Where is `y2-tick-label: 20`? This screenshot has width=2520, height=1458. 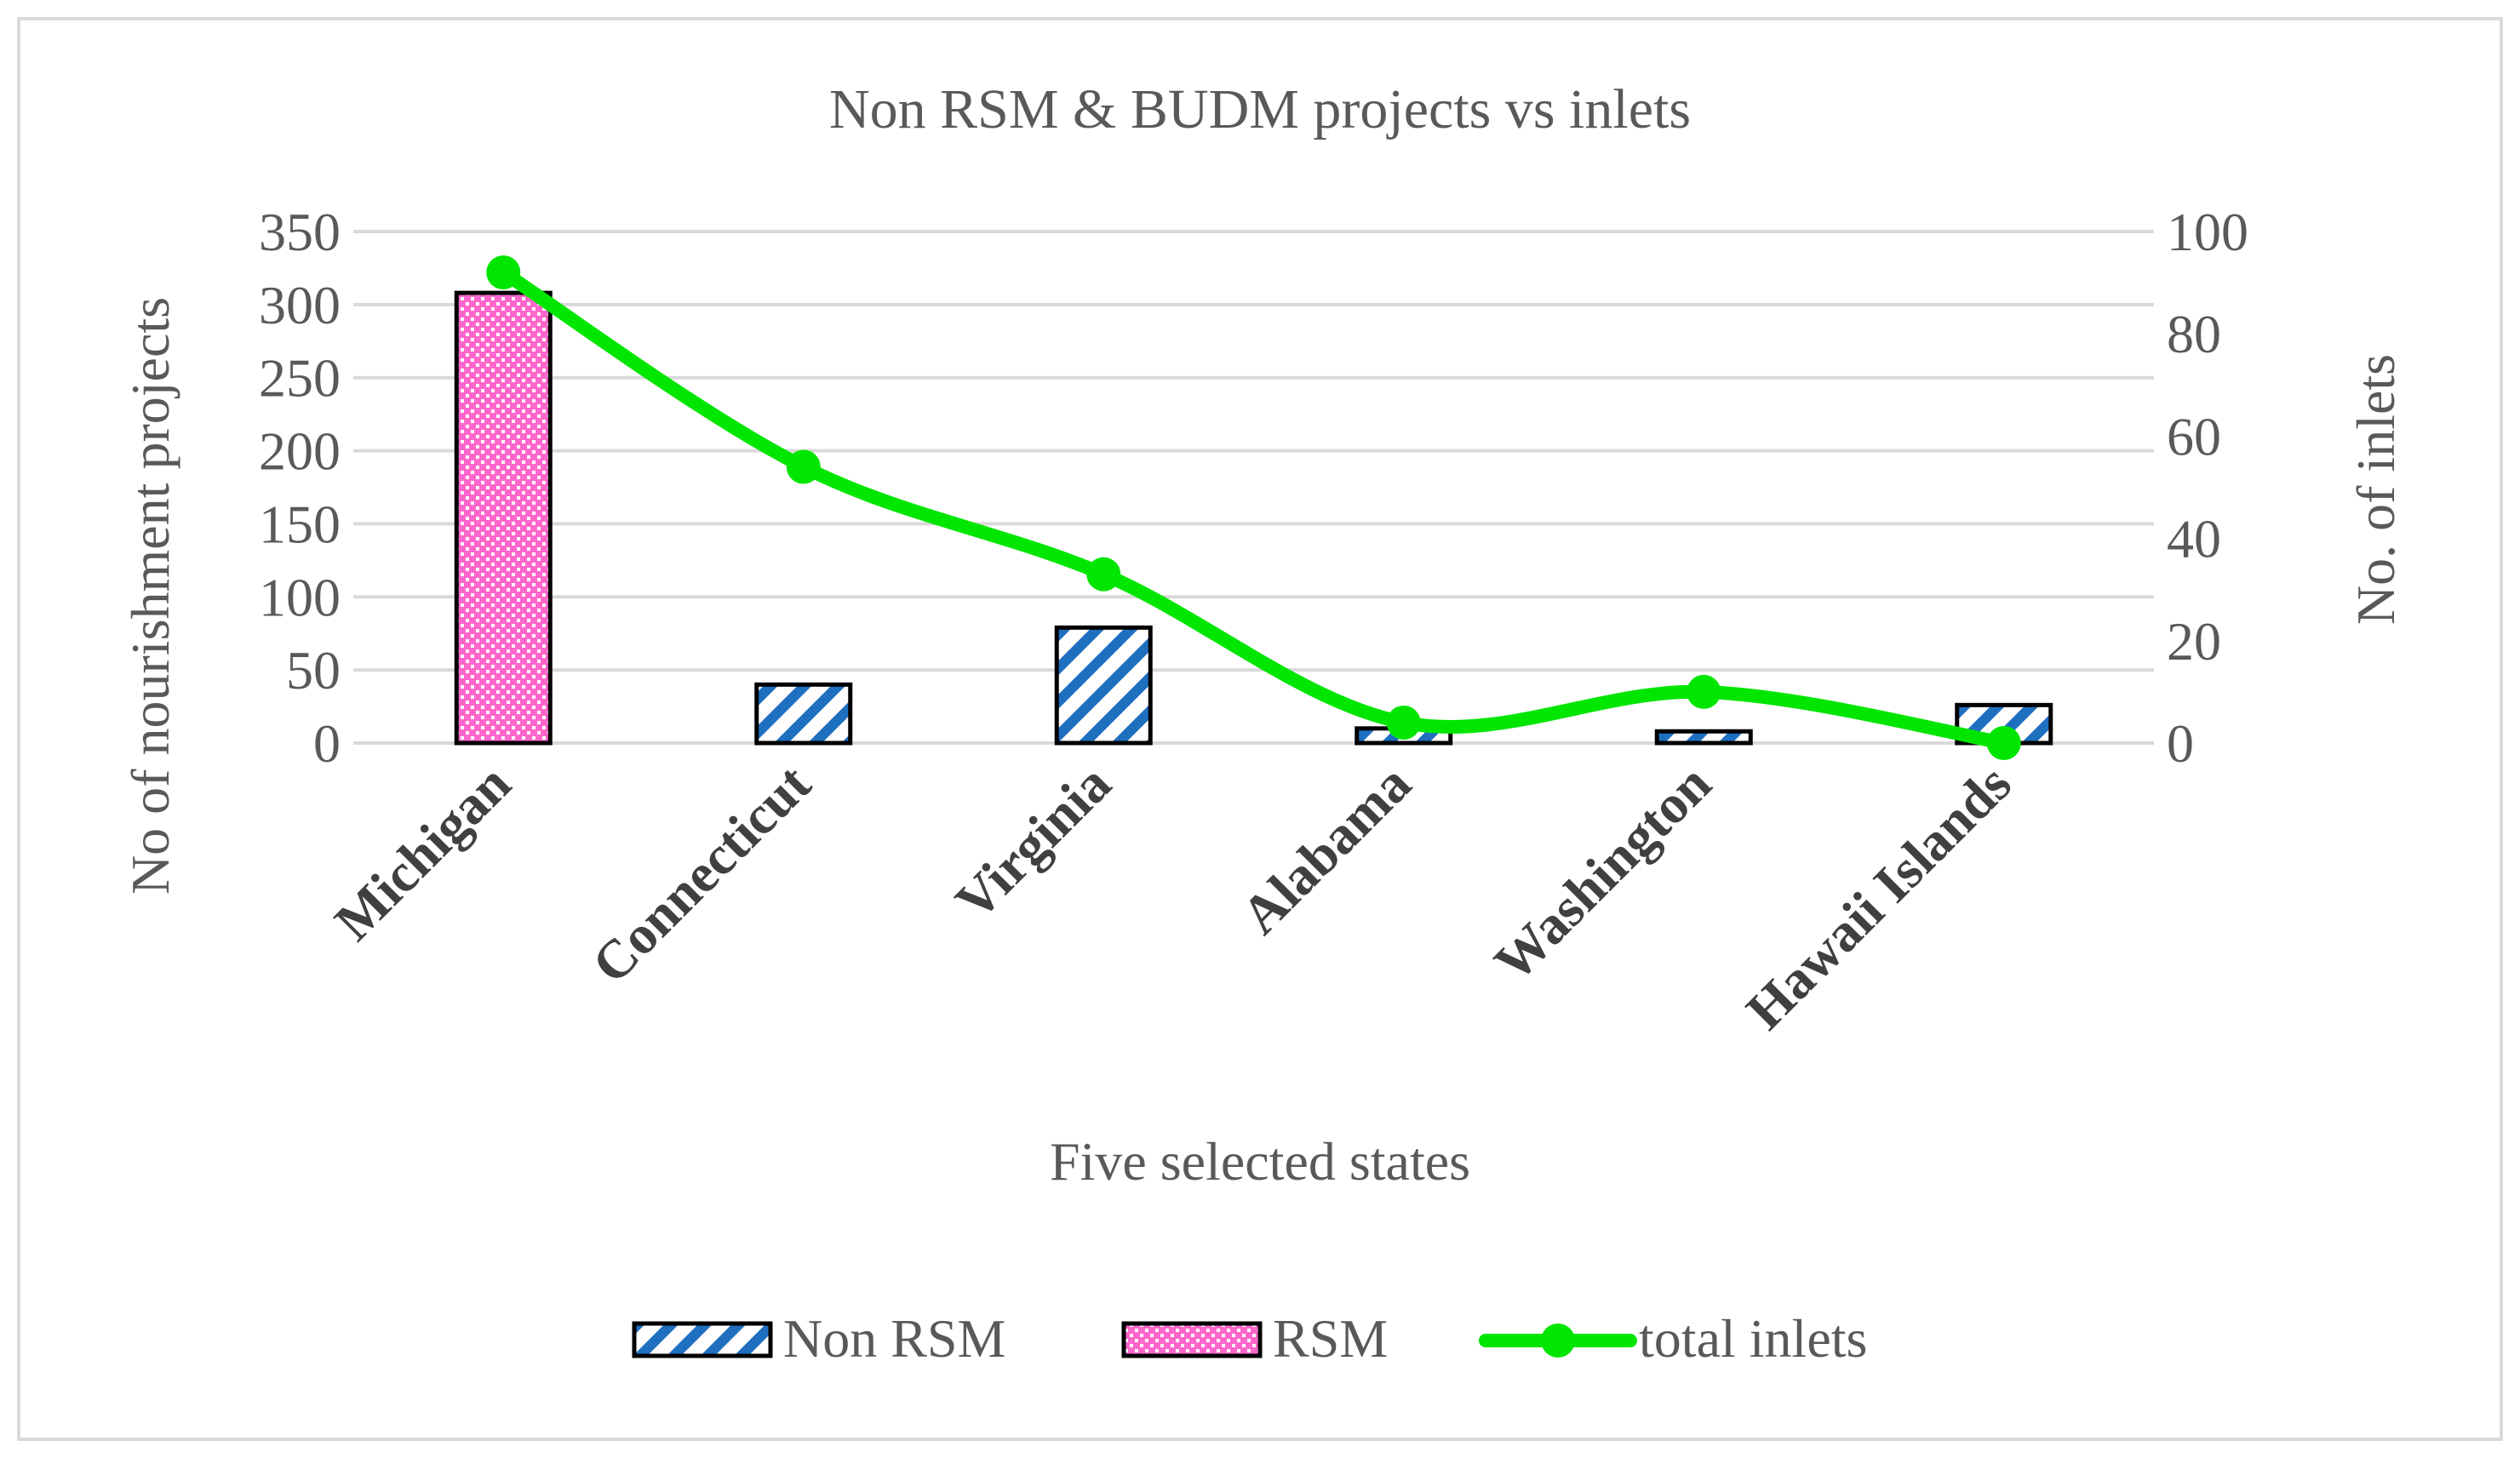 y2-tick-label: 20 is located at coordinates (2194, 641).